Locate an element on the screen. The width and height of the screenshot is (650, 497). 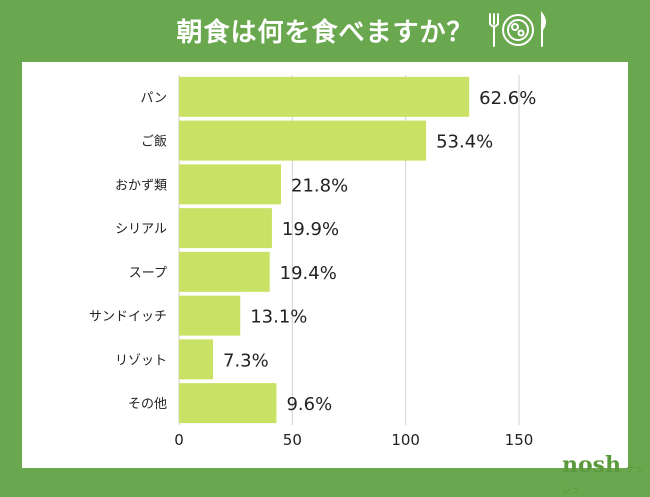
value-label-7: 9.6% is located at coordinates (309, 404).